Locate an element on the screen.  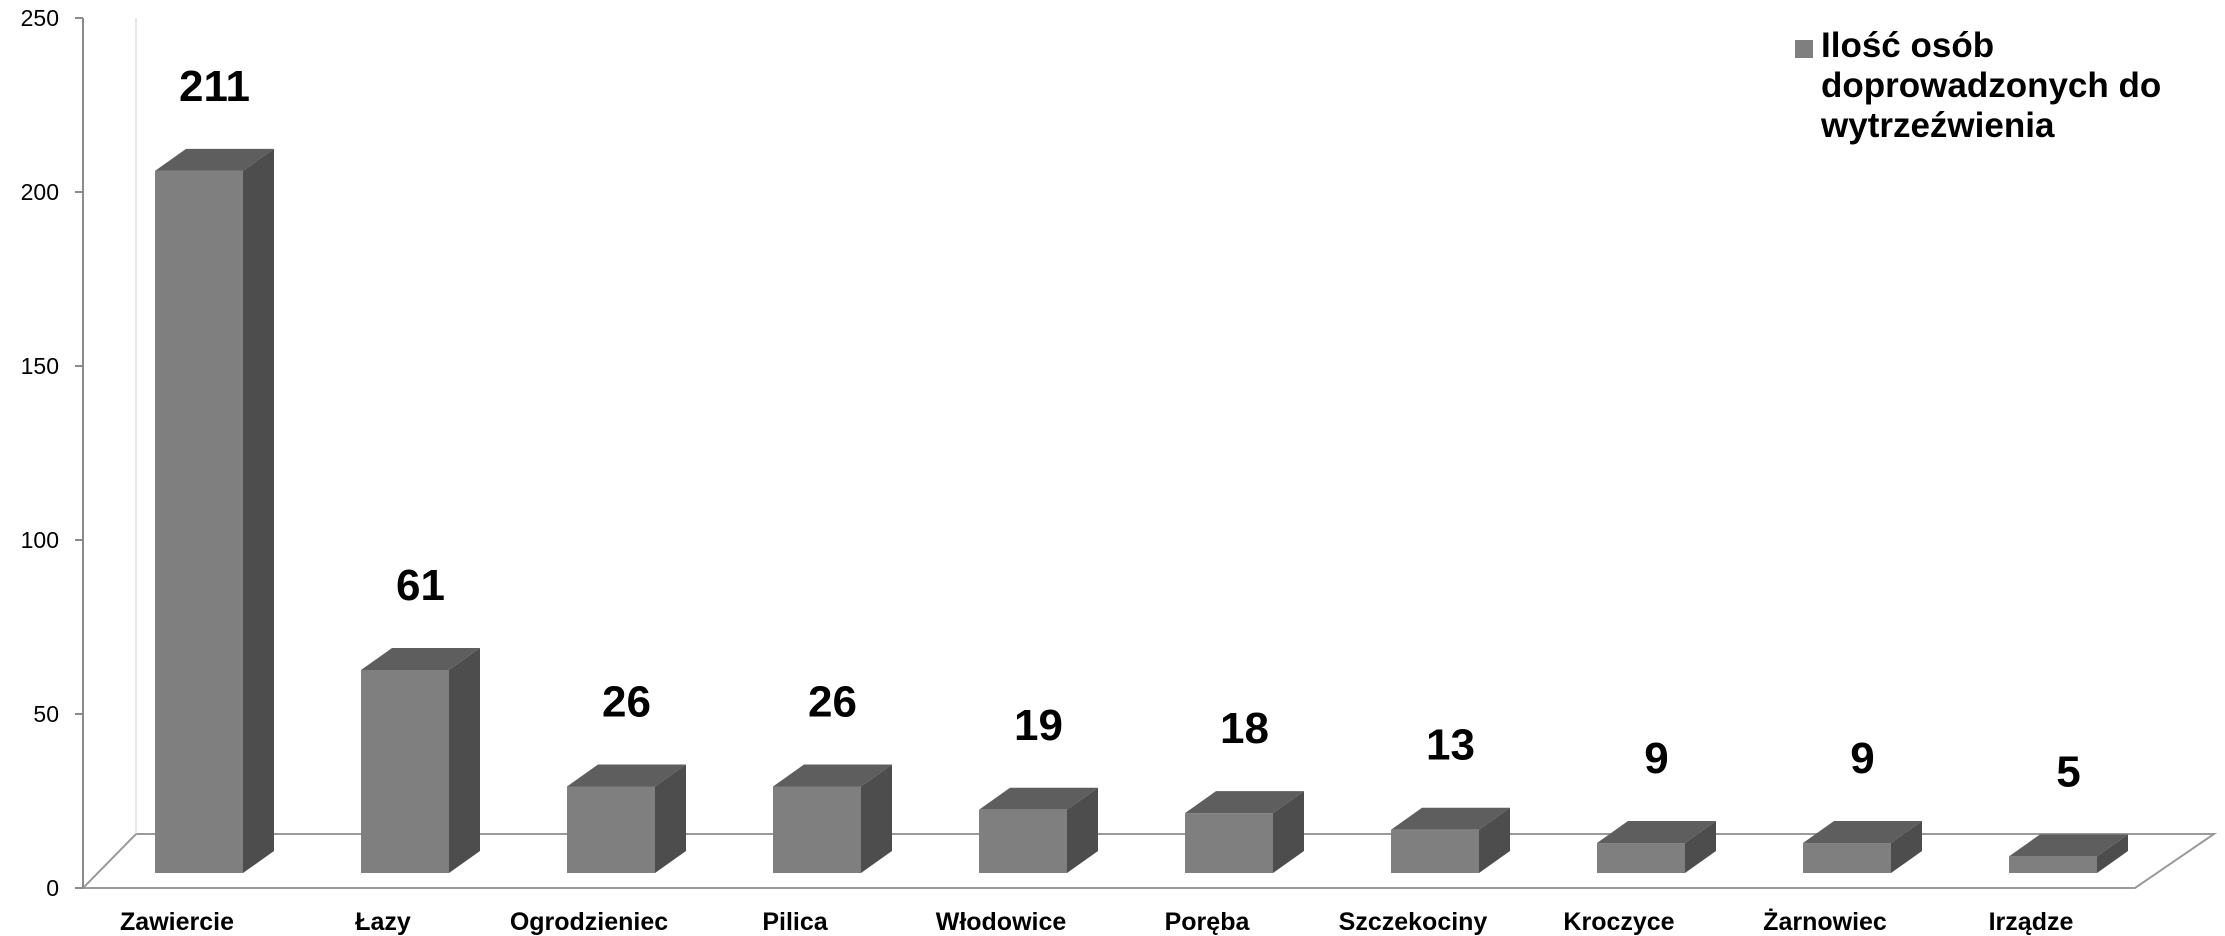
legend-swatch is located at coordinates (1804, 49).